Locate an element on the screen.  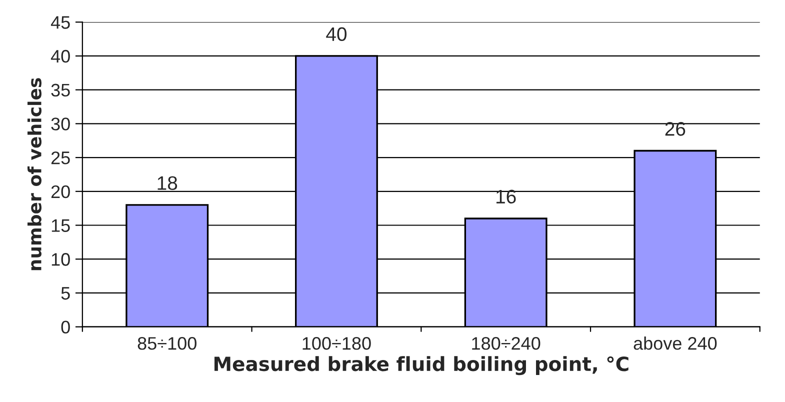
y-tick-label: 5 is located at coordinates (65, 293).